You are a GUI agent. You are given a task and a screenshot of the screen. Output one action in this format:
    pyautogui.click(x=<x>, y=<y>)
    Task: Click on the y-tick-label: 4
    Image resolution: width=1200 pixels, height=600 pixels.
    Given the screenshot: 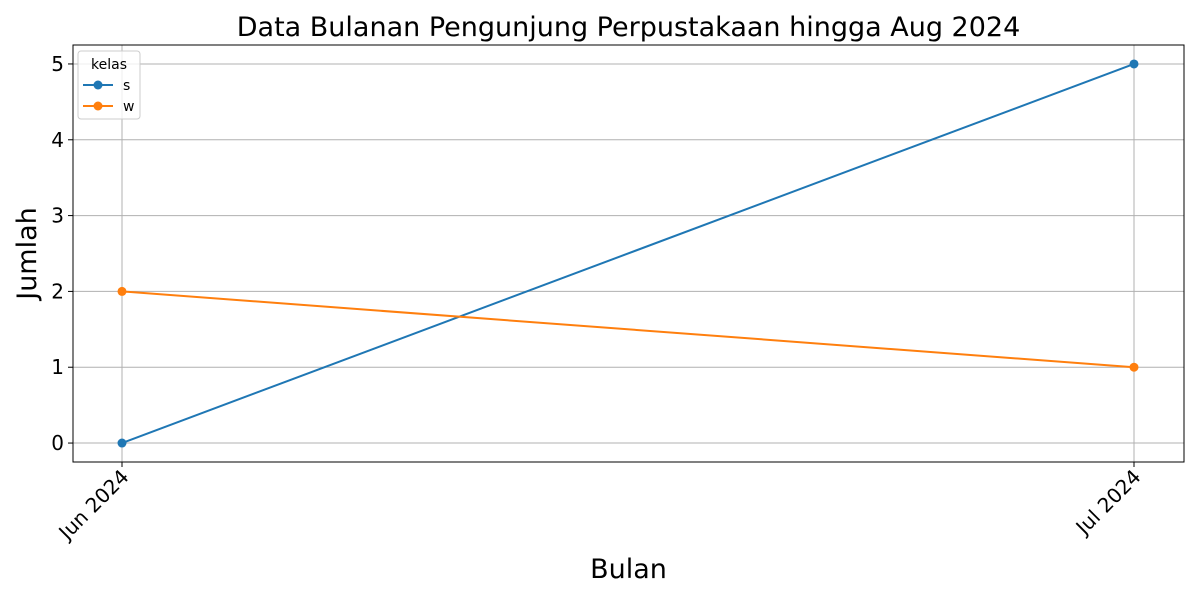 What is the action you would take?
    pyautogui.click(x=57, y=140)
    